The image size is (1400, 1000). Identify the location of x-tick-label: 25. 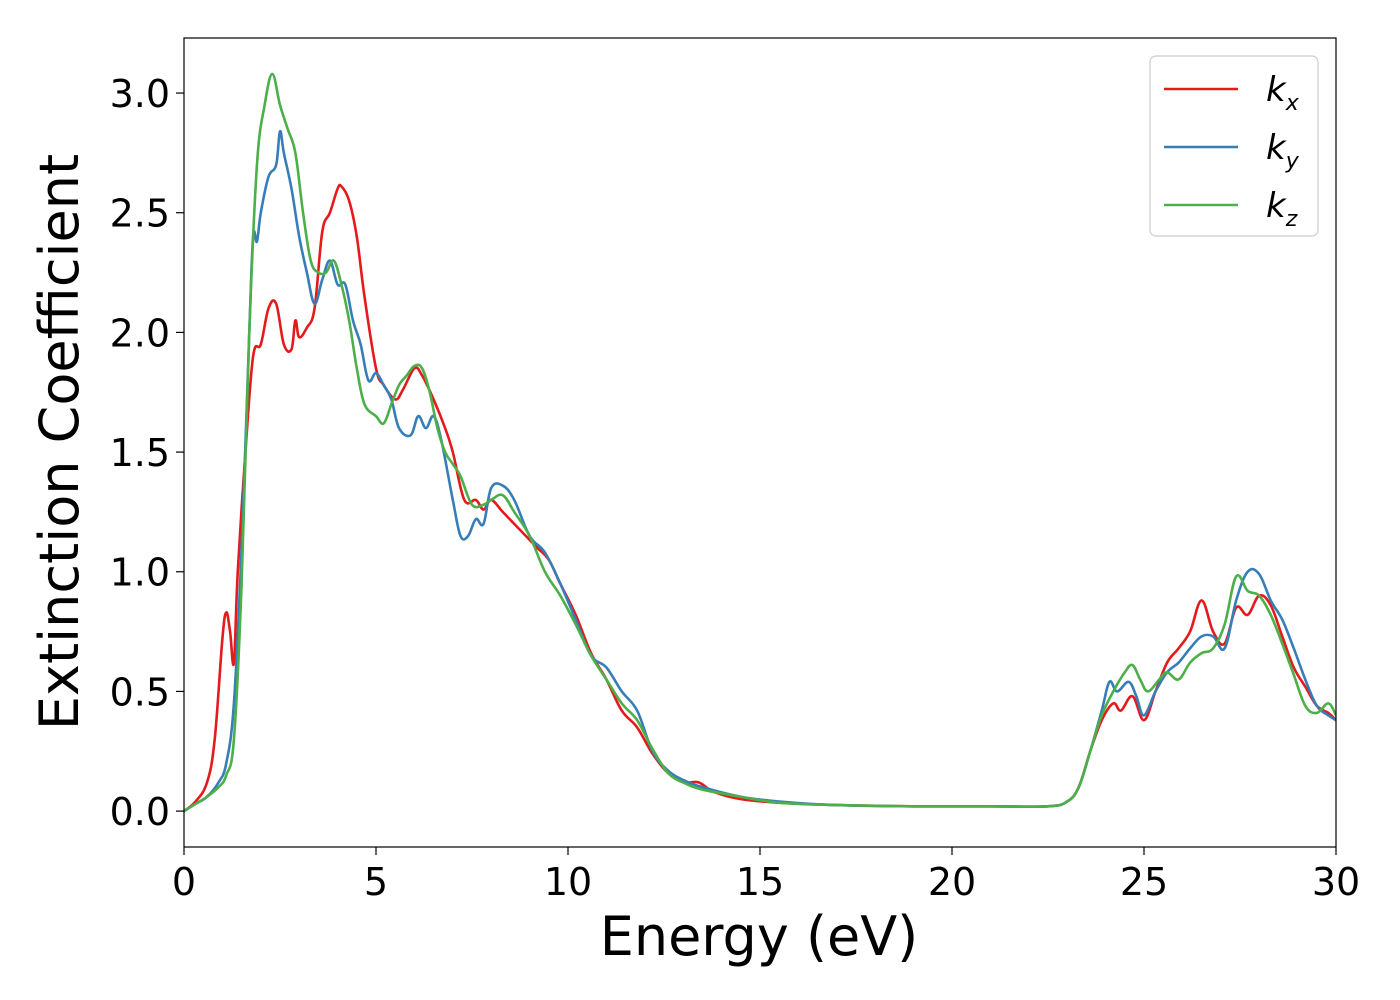
(1144, 882).